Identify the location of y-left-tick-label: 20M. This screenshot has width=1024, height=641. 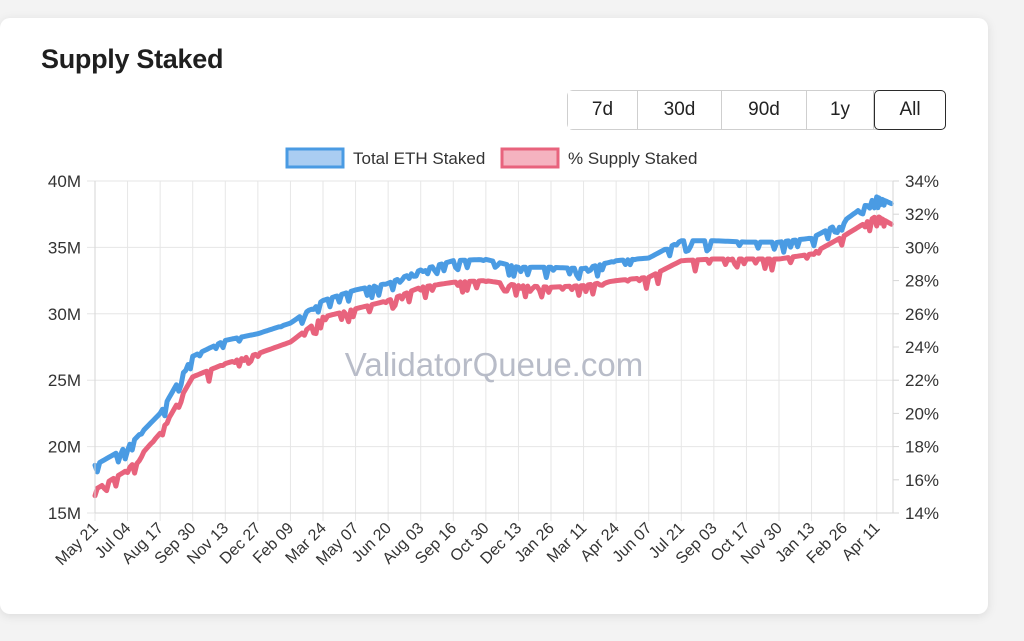
(64, 447).